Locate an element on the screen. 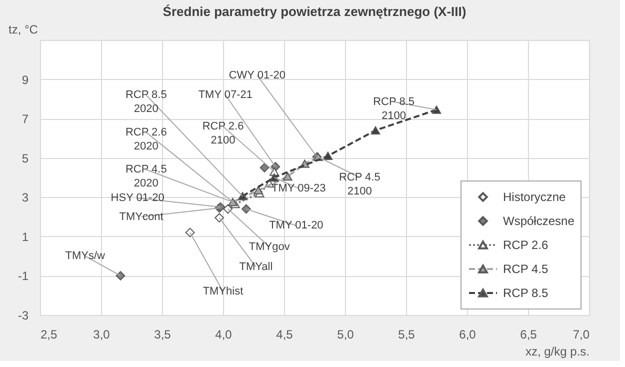 The height and width of the screenshot is (367, 625). x-tick-label: 6,5 is located at coordinates (529, 335).